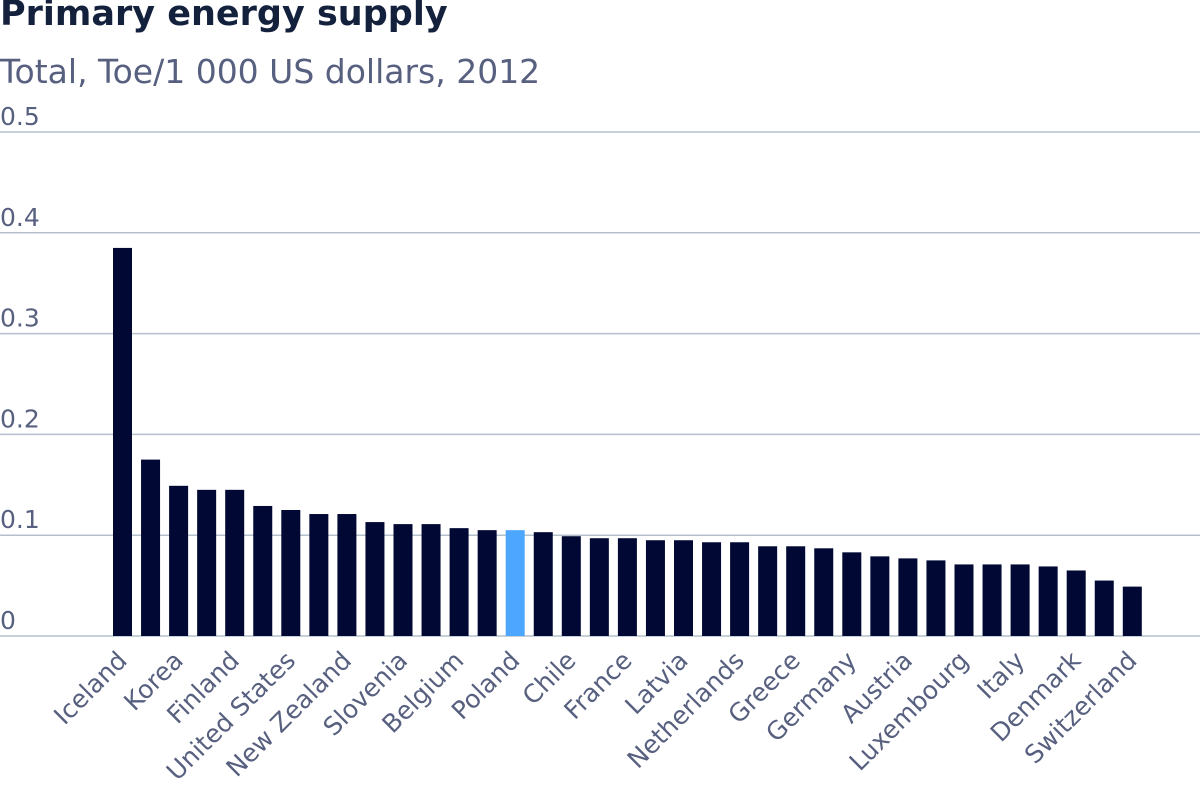 The height and width of the screenshot is (800, 1200). Describe the element at coordinates (270, 71) in the screenshot. I see `chart-subtitle: Total, Toe/1 000 US dollars, 2012` at that location.